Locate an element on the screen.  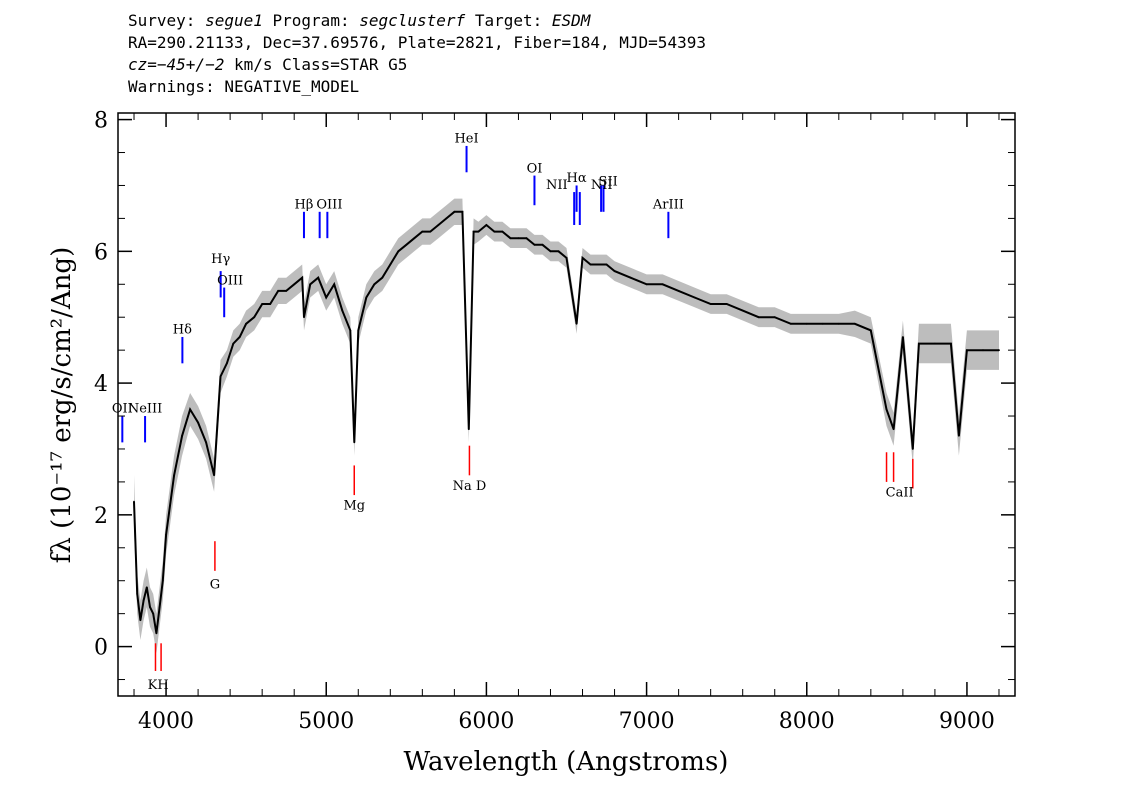
y-axis-title: fλ (10⁻¹⁷ erg/s/cm²/Ang) is located at coordinates (62, 405).